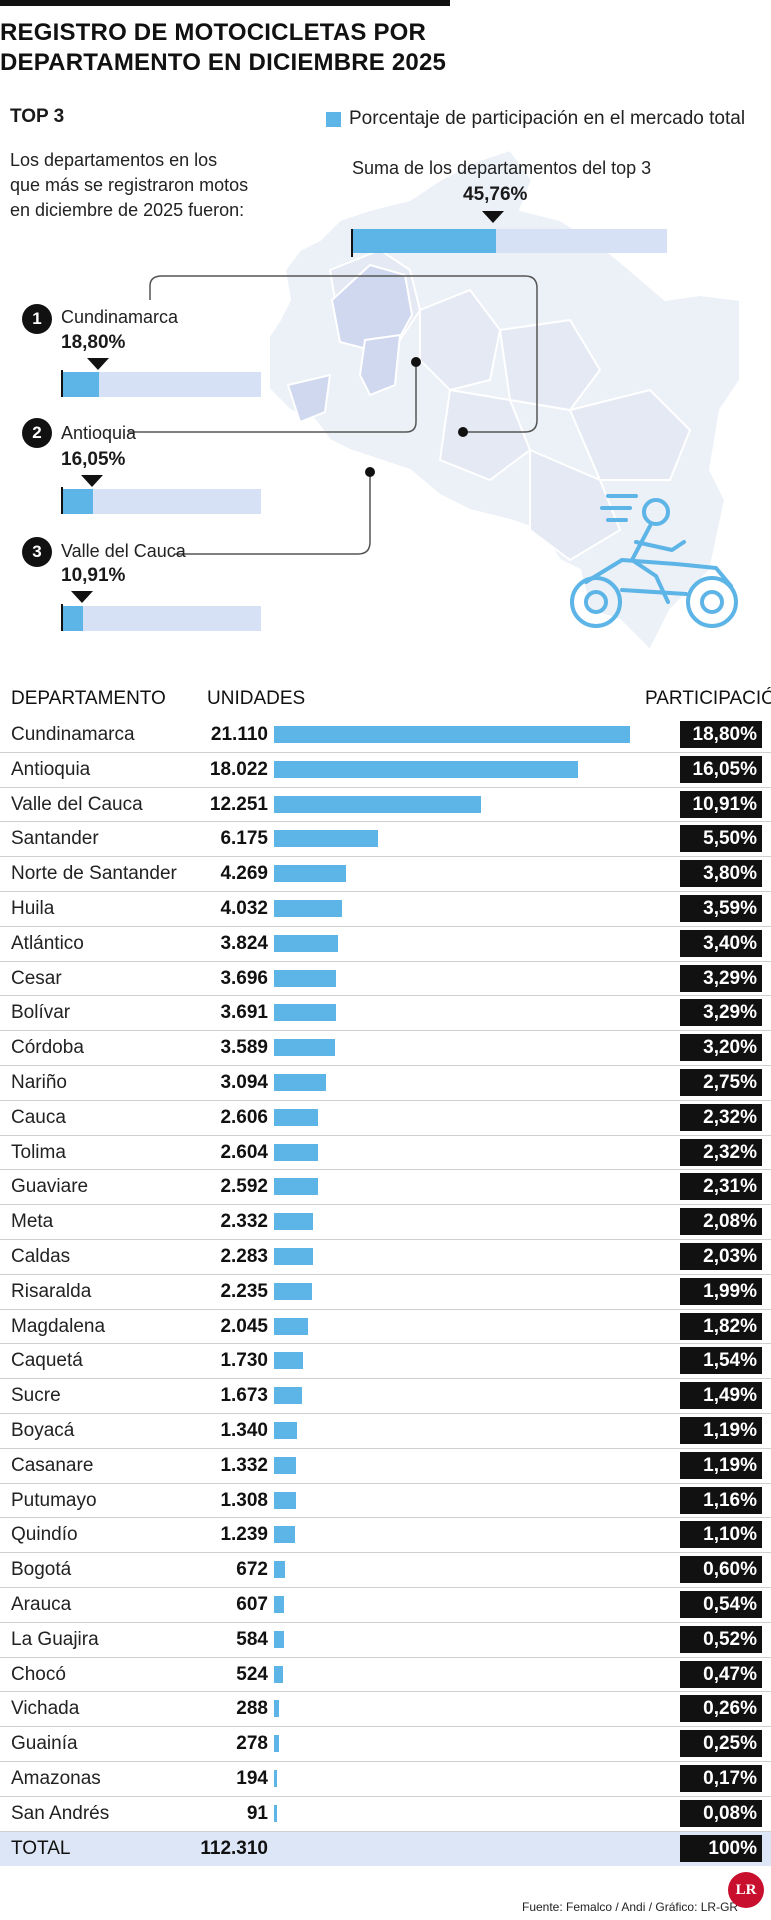 This screenshot has width=771, height=1920. Describe the element at coordinates (372, 310) in the screenshot. I see `antioquia-region-icon` at that location.